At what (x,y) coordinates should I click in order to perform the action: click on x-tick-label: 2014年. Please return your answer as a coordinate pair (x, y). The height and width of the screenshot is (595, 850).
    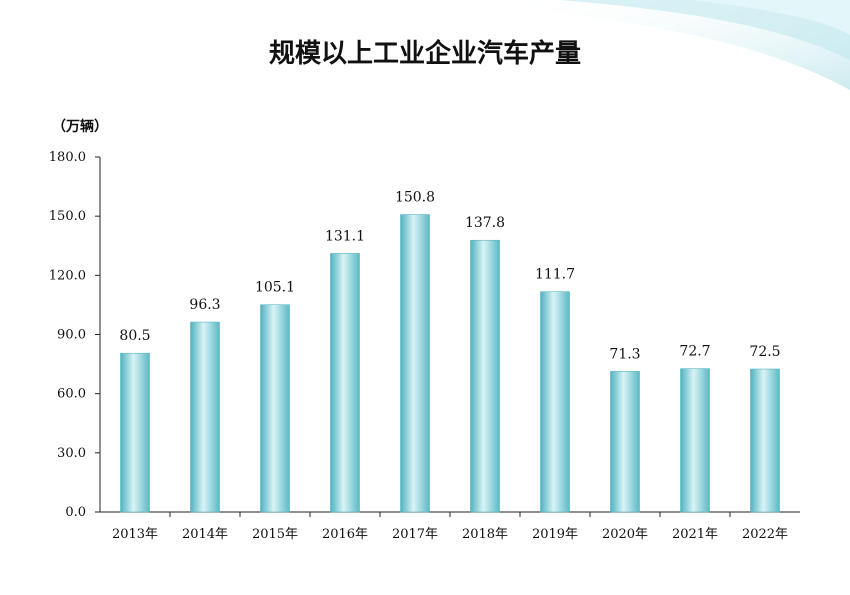
    Looking at the image, I should click on (205, 534).